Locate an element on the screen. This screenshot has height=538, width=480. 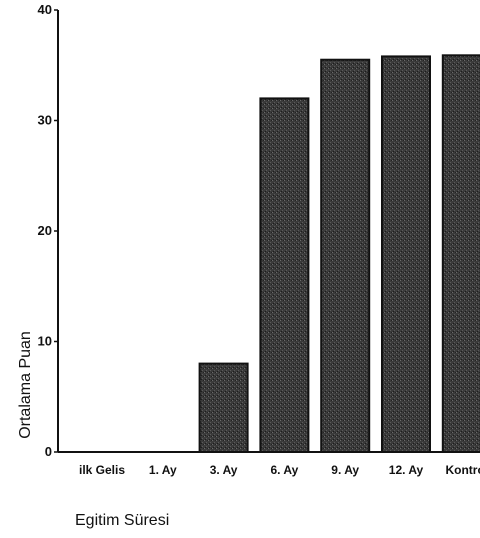
y-tick-label: 20 is located at coordinates (45, 230).